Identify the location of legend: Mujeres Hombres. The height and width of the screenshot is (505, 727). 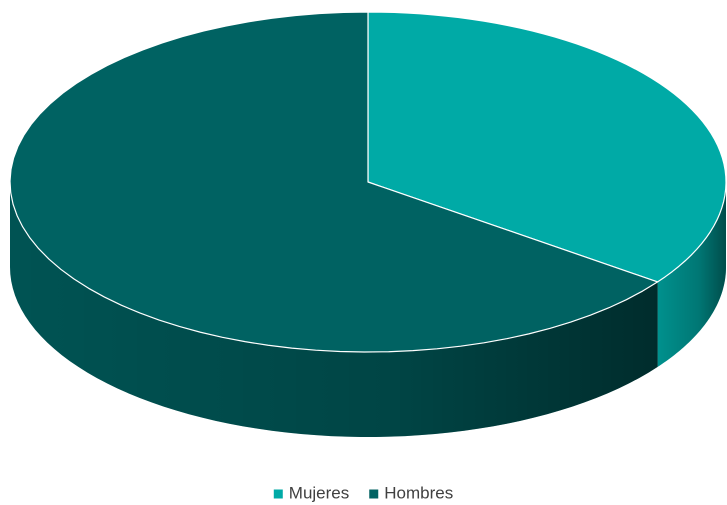
(363, 492).